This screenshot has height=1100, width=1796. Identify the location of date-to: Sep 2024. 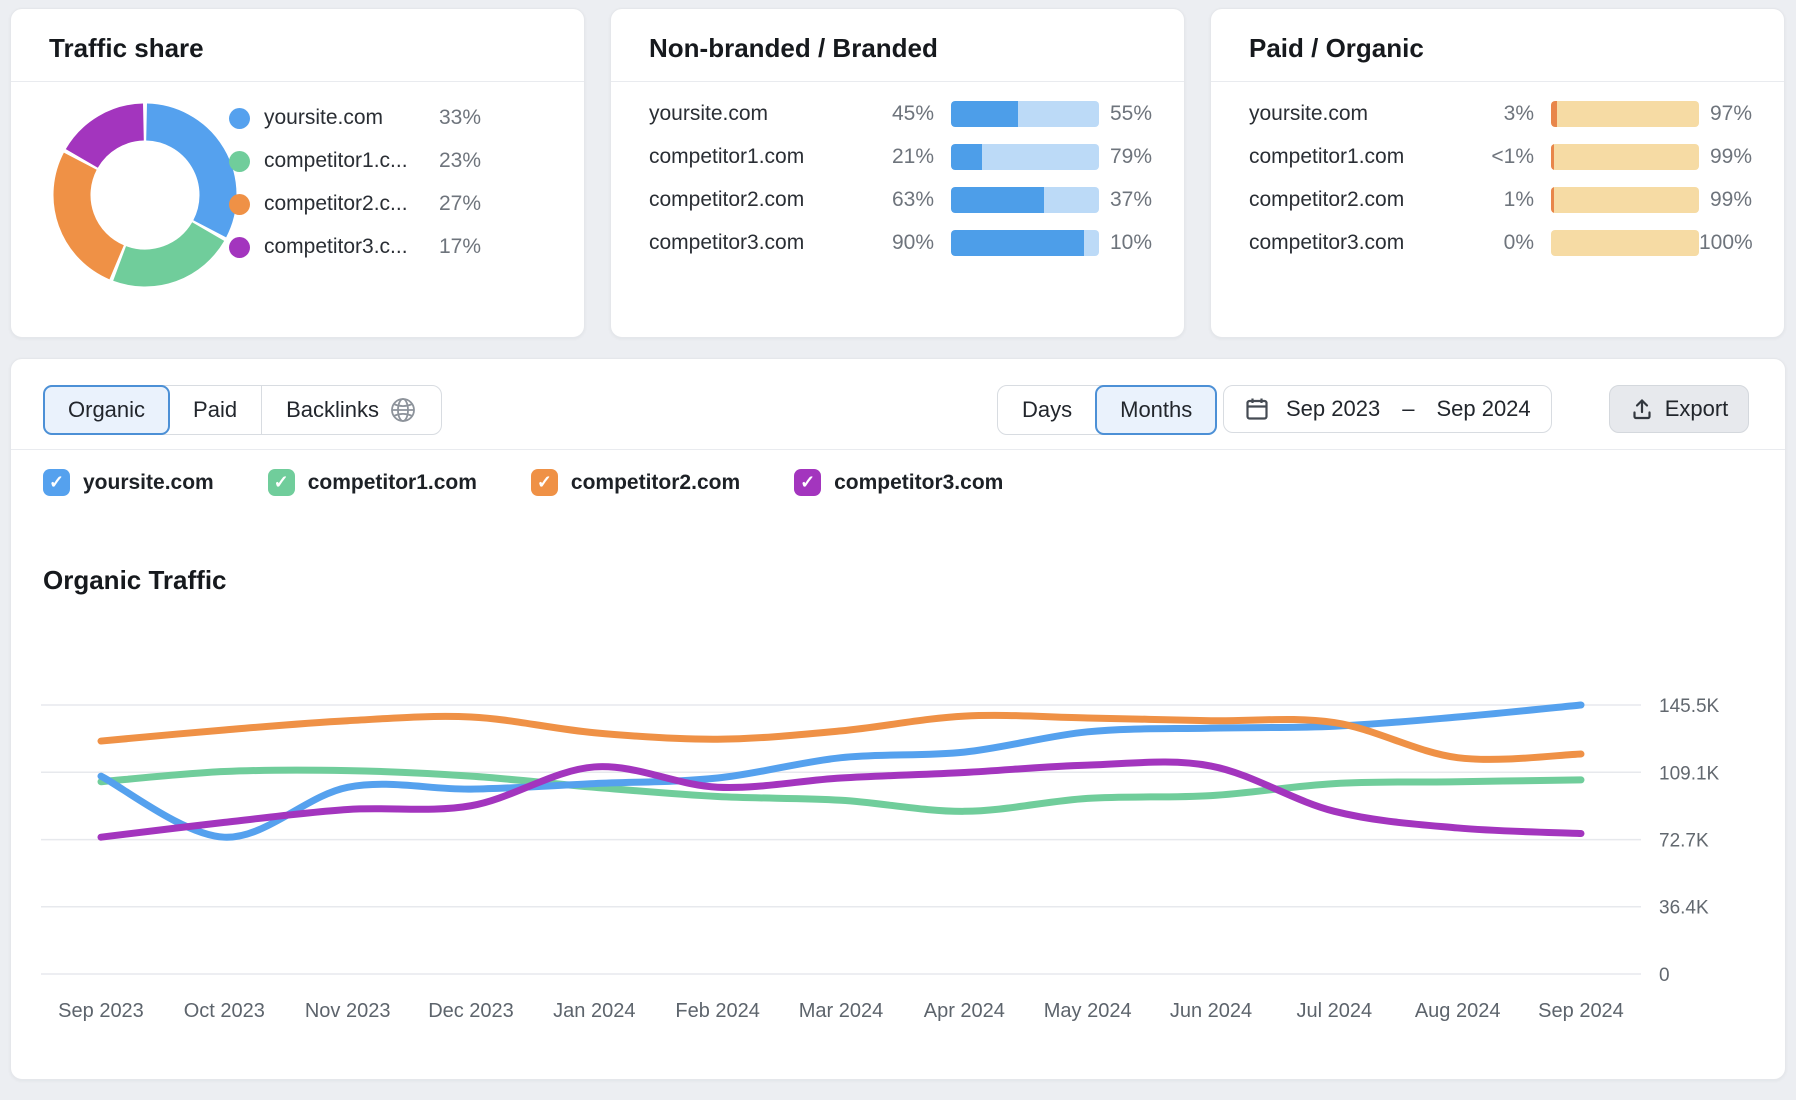
(1483, 408).